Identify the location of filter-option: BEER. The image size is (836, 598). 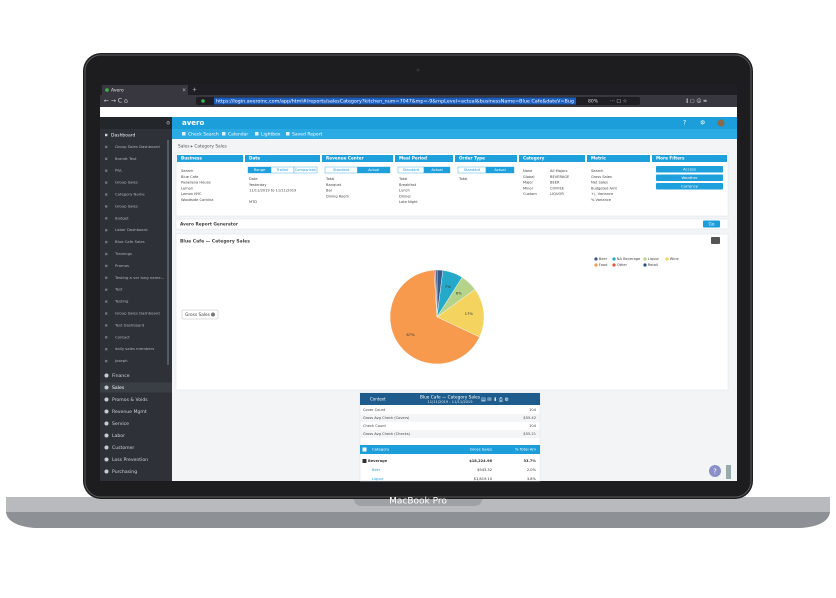
(555, 183).